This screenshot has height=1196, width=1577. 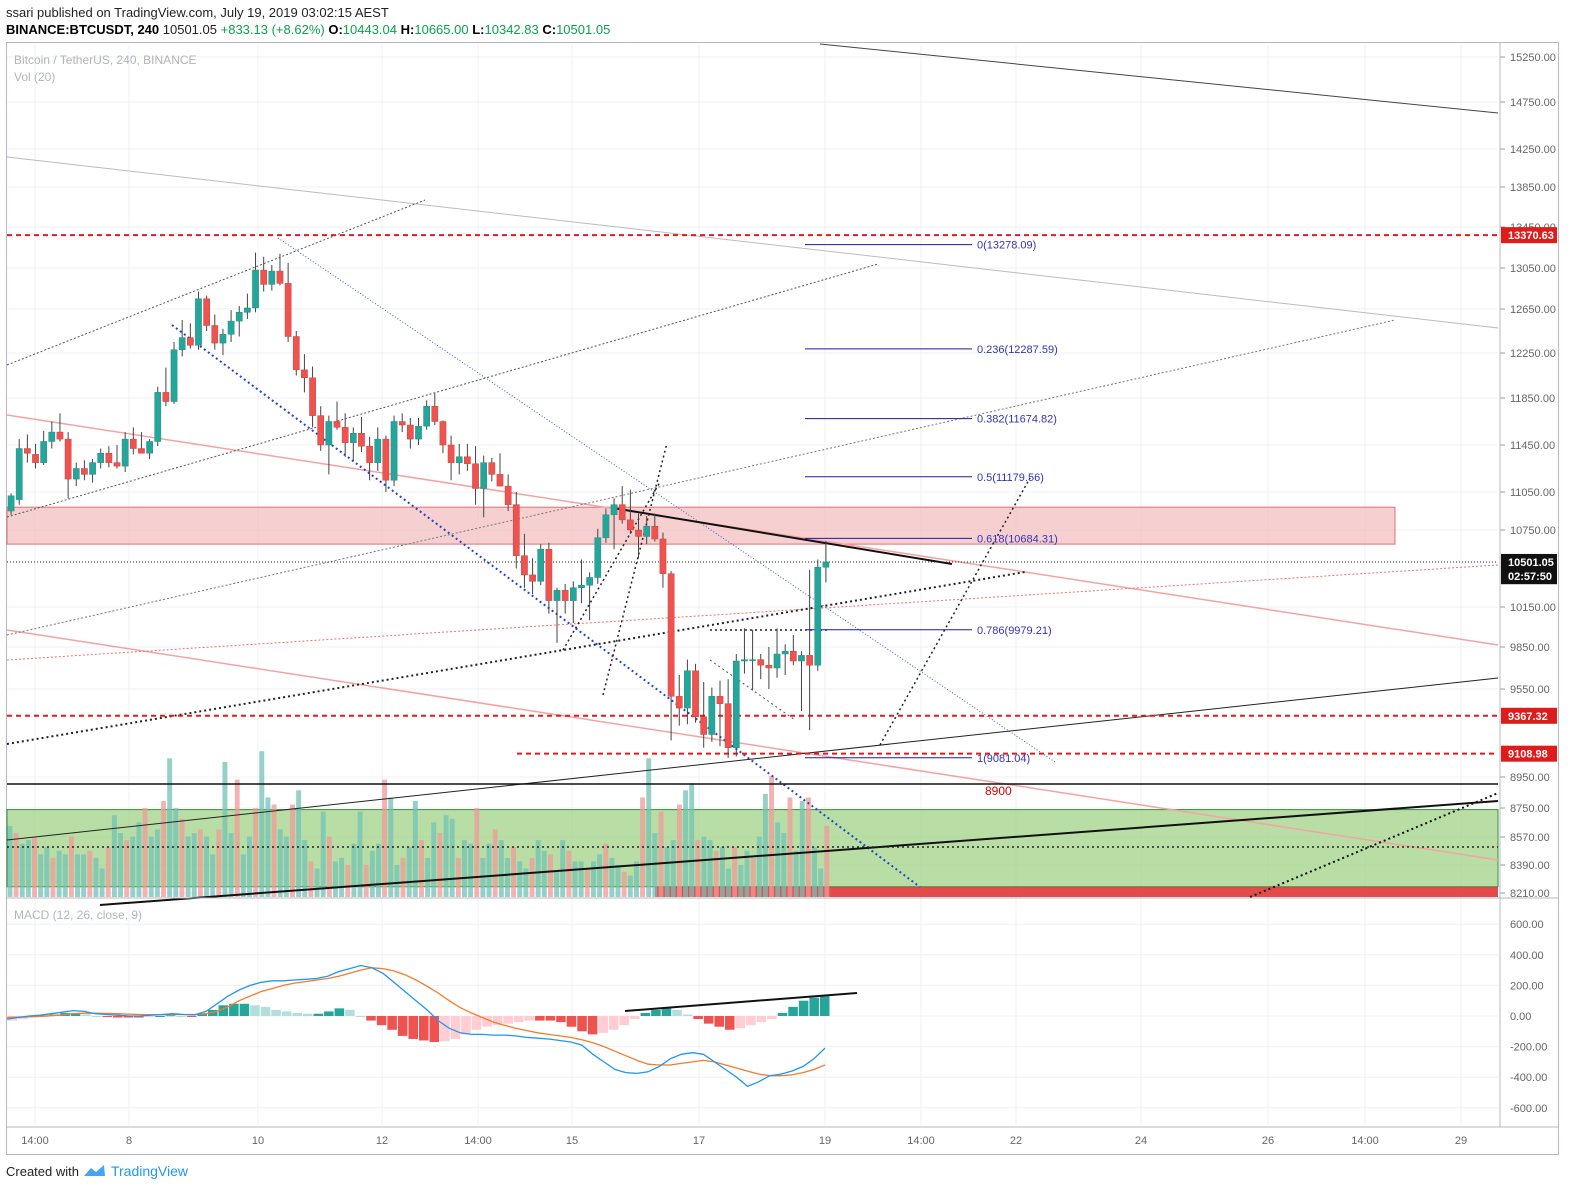 What do you see at coordinates (825, 1141) in the screenshot?
I see `time-tick-label: 19` at bounding box center [825, 1141].